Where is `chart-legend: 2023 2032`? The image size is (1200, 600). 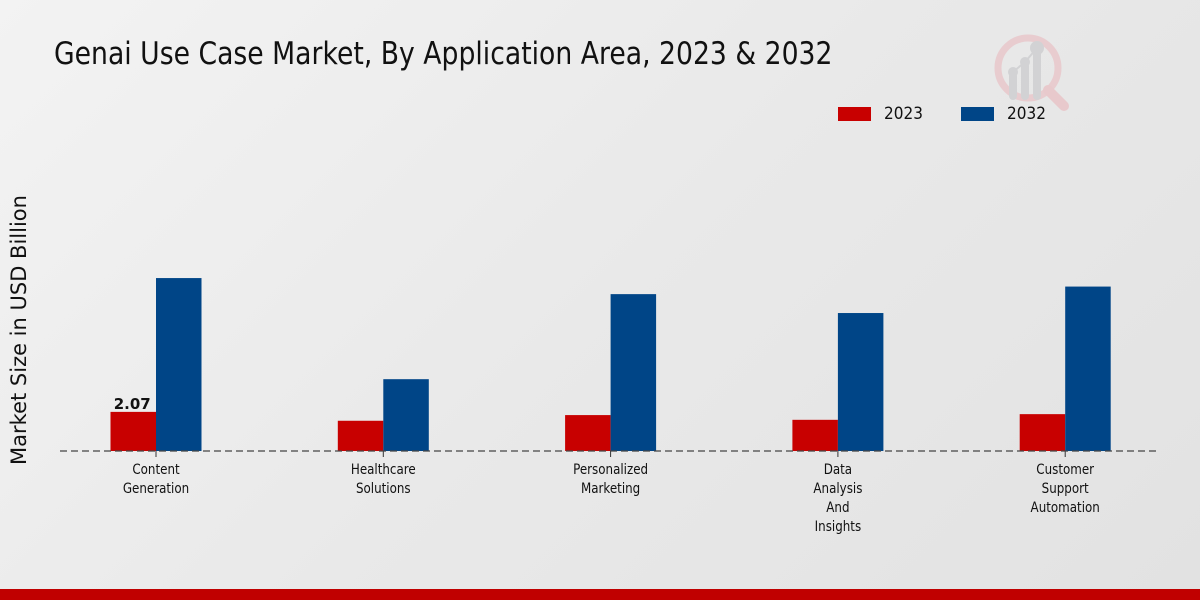 chart-legend: 2023 2032 is located at coordinates (961, 114).